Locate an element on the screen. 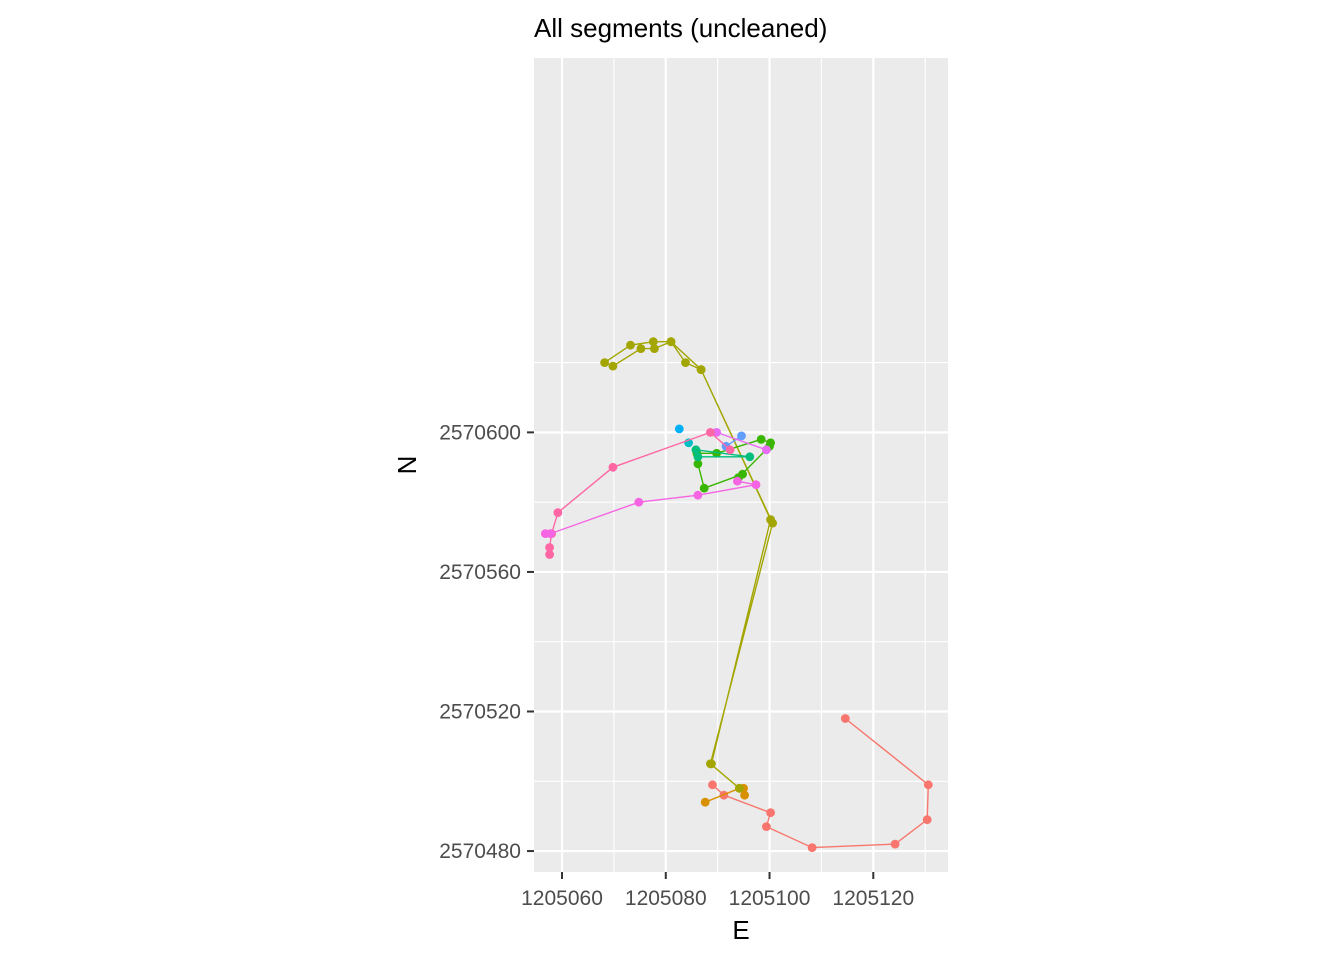 The height and width of the screenshot is (960, 1344). y-tick-label: 2570480 is located at coordinates (480, 851).